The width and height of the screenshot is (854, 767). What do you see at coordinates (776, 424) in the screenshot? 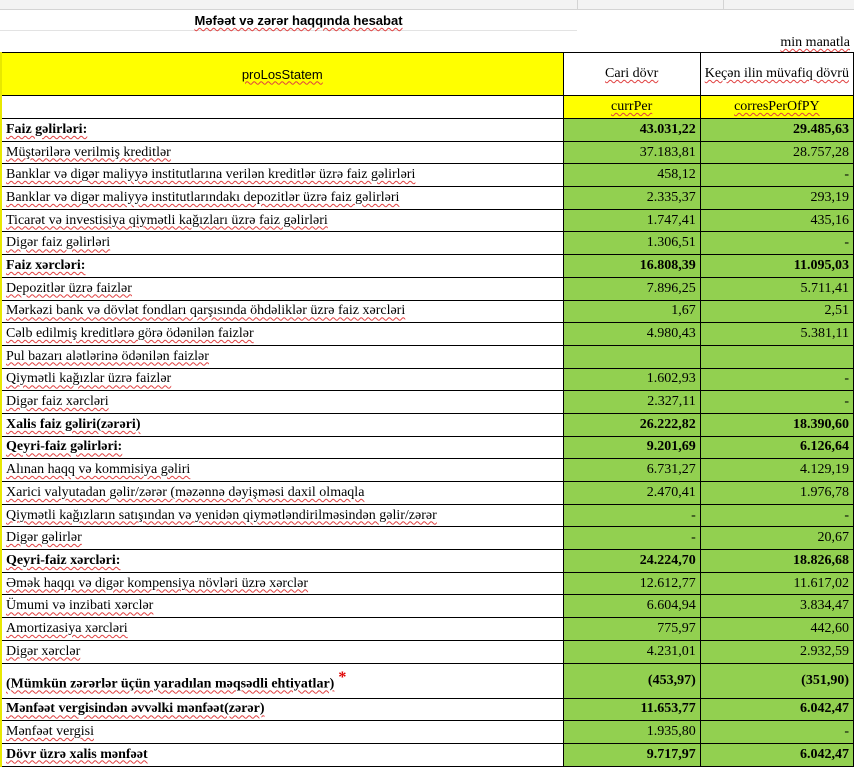
I see `previous-value-cell: 18.390,60` at bounding box center [776, 424].